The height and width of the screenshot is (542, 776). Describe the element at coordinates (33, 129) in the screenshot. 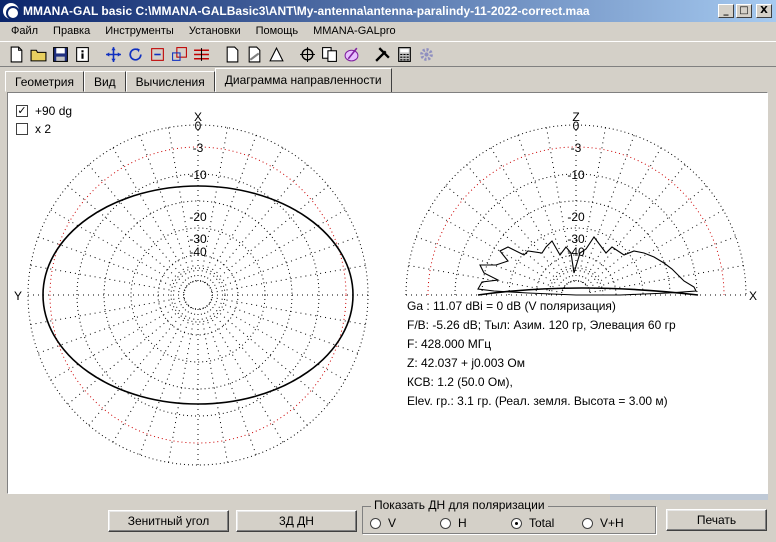

I see `x2-checkbox: x 2` at that location.